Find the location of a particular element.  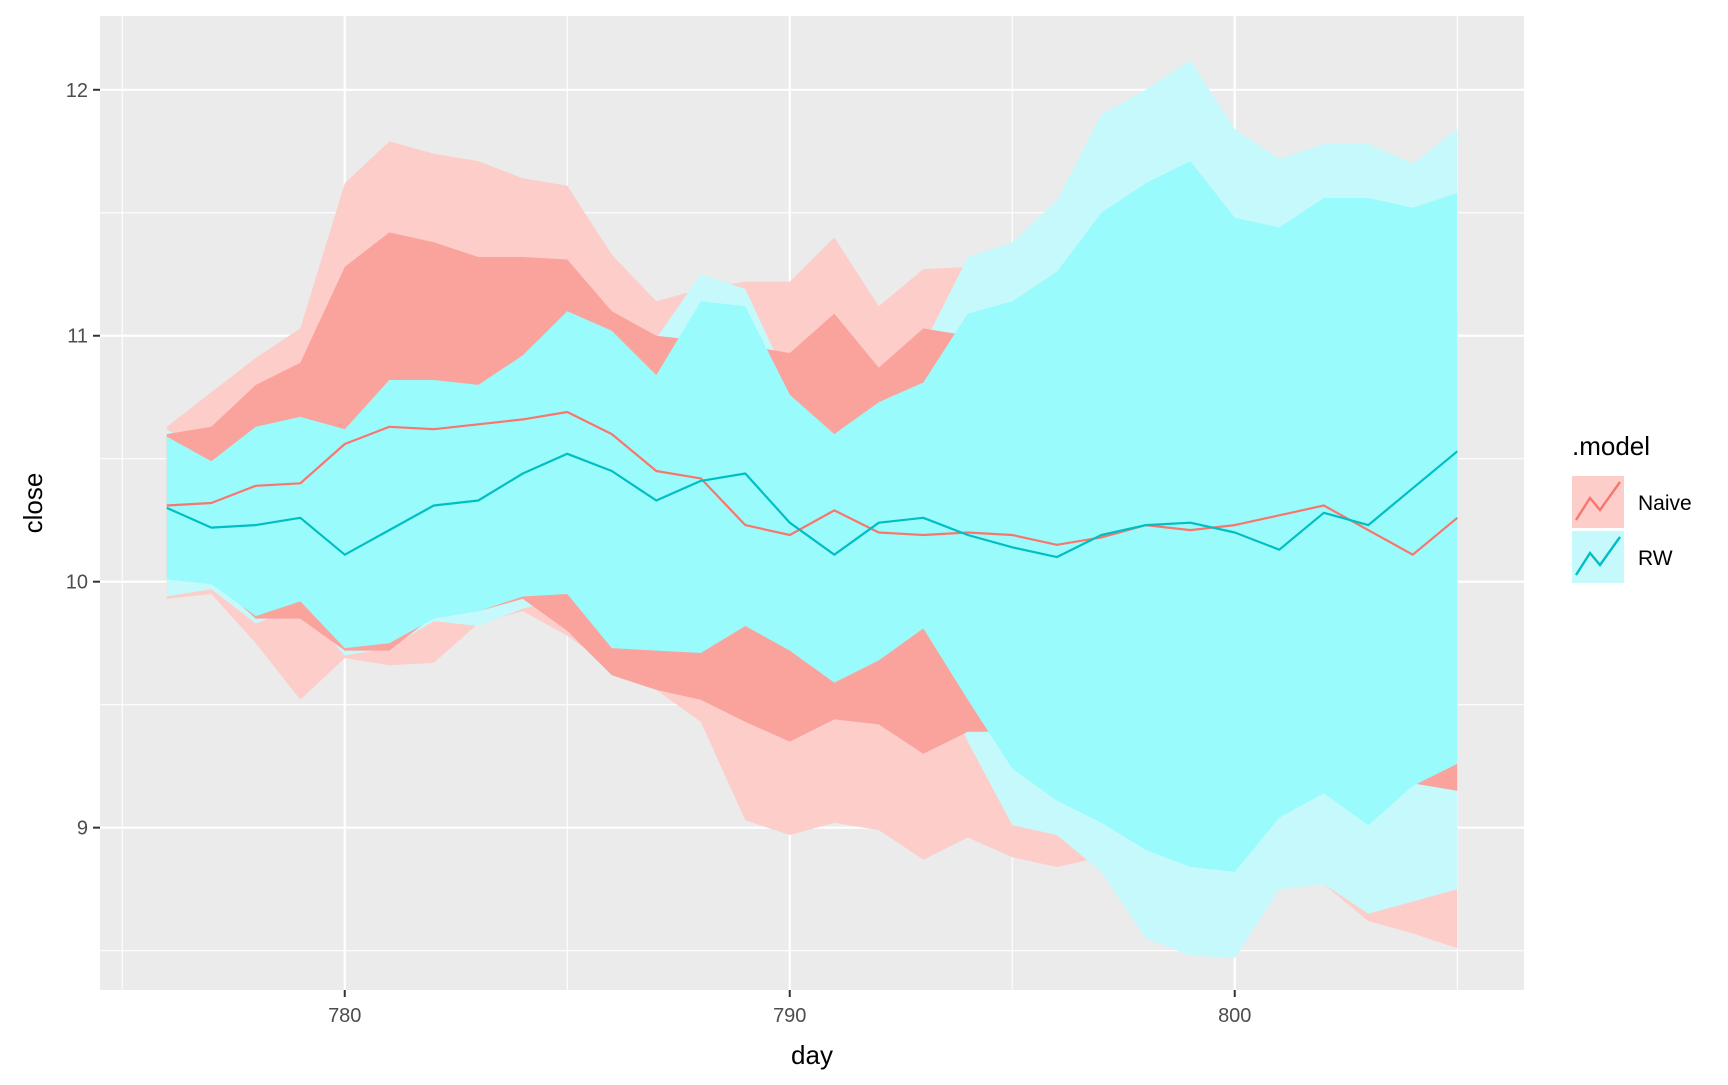

legend-line-naive is located at coordinates (1597, 501).